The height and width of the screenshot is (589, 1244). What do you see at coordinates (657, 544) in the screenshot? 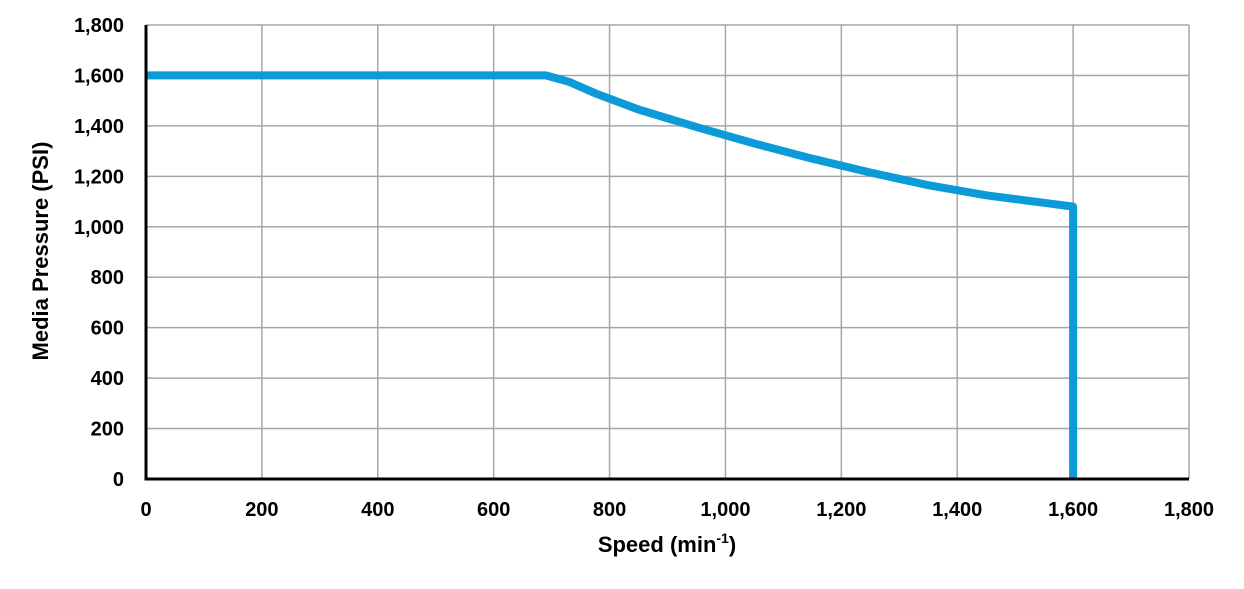
I see `x-axis-title-main: Speed (min` at bounding box center [657, 544].